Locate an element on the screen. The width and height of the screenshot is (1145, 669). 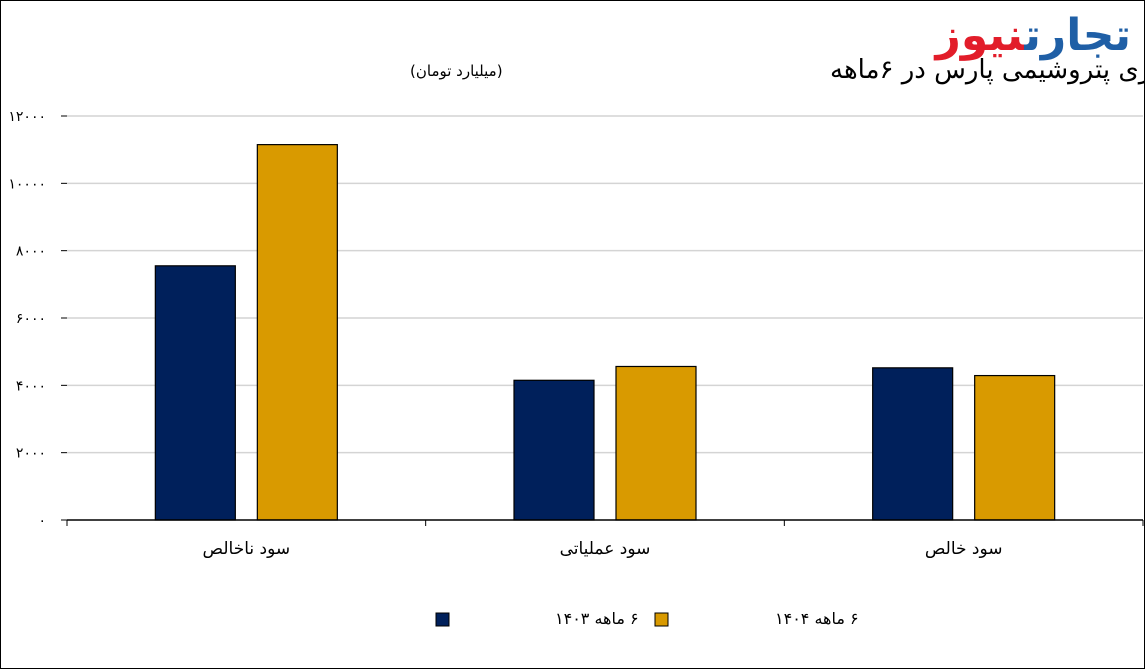
legend: ۶ ماهه ۱۴۰۳ ۶ ماهه ۱۴۰۴ is located at coordinates (647, 618).